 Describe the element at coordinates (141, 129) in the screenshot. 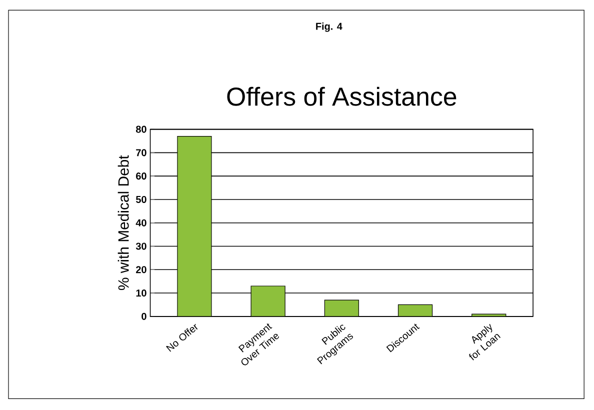

I see `y-tick-label: 80` at that location.